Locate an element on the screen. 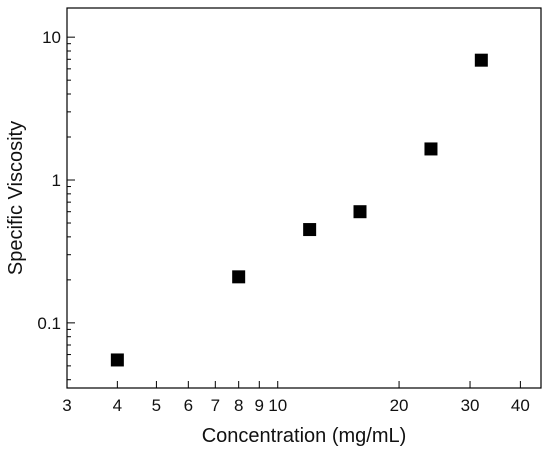  x-tick-label: 7 is located at coordinates (215, 405).